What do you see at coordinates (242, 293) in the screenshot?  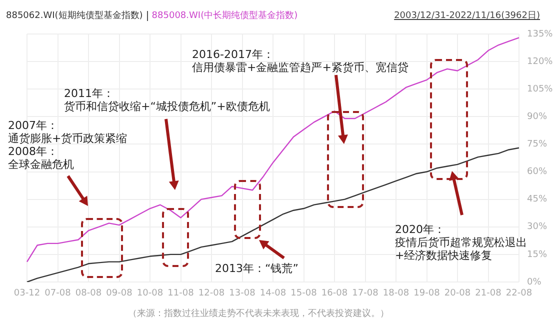 I see `x-tick-label: 13-08` at bounding box center [242, 293].